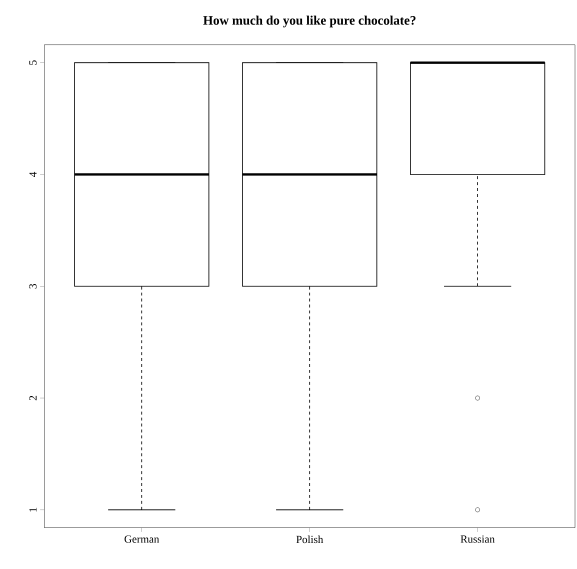 This screenshot has height=569, width=577. What do you see at coordinates (142, 540) in the screenshot?
I see `x-tick-label: German` at bounding box center [142, 540].